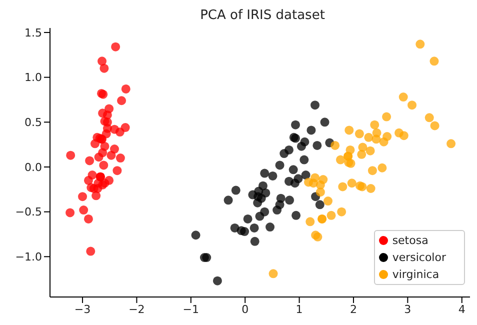  I want to click on x-tick-label: −3, so click(82, 309).